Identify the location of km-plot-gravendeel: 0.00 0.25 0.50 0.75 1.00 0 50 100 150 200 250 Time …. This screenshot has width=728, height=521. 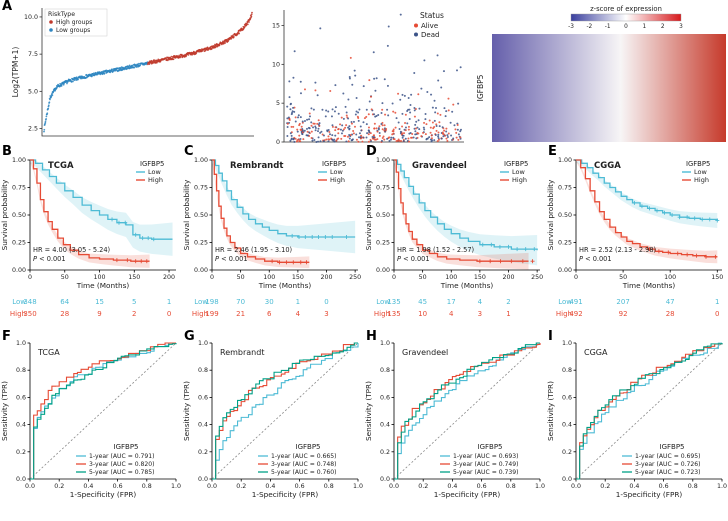
(453, 237).